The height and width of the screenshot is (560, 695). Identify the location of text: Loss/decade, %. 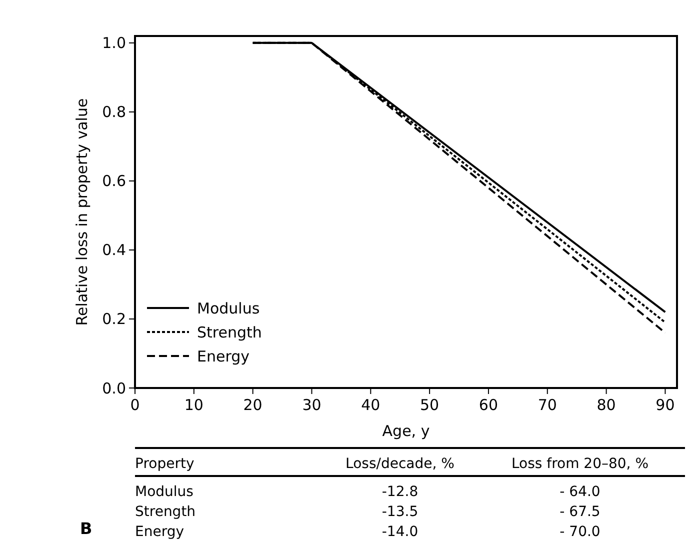
(400, 464).